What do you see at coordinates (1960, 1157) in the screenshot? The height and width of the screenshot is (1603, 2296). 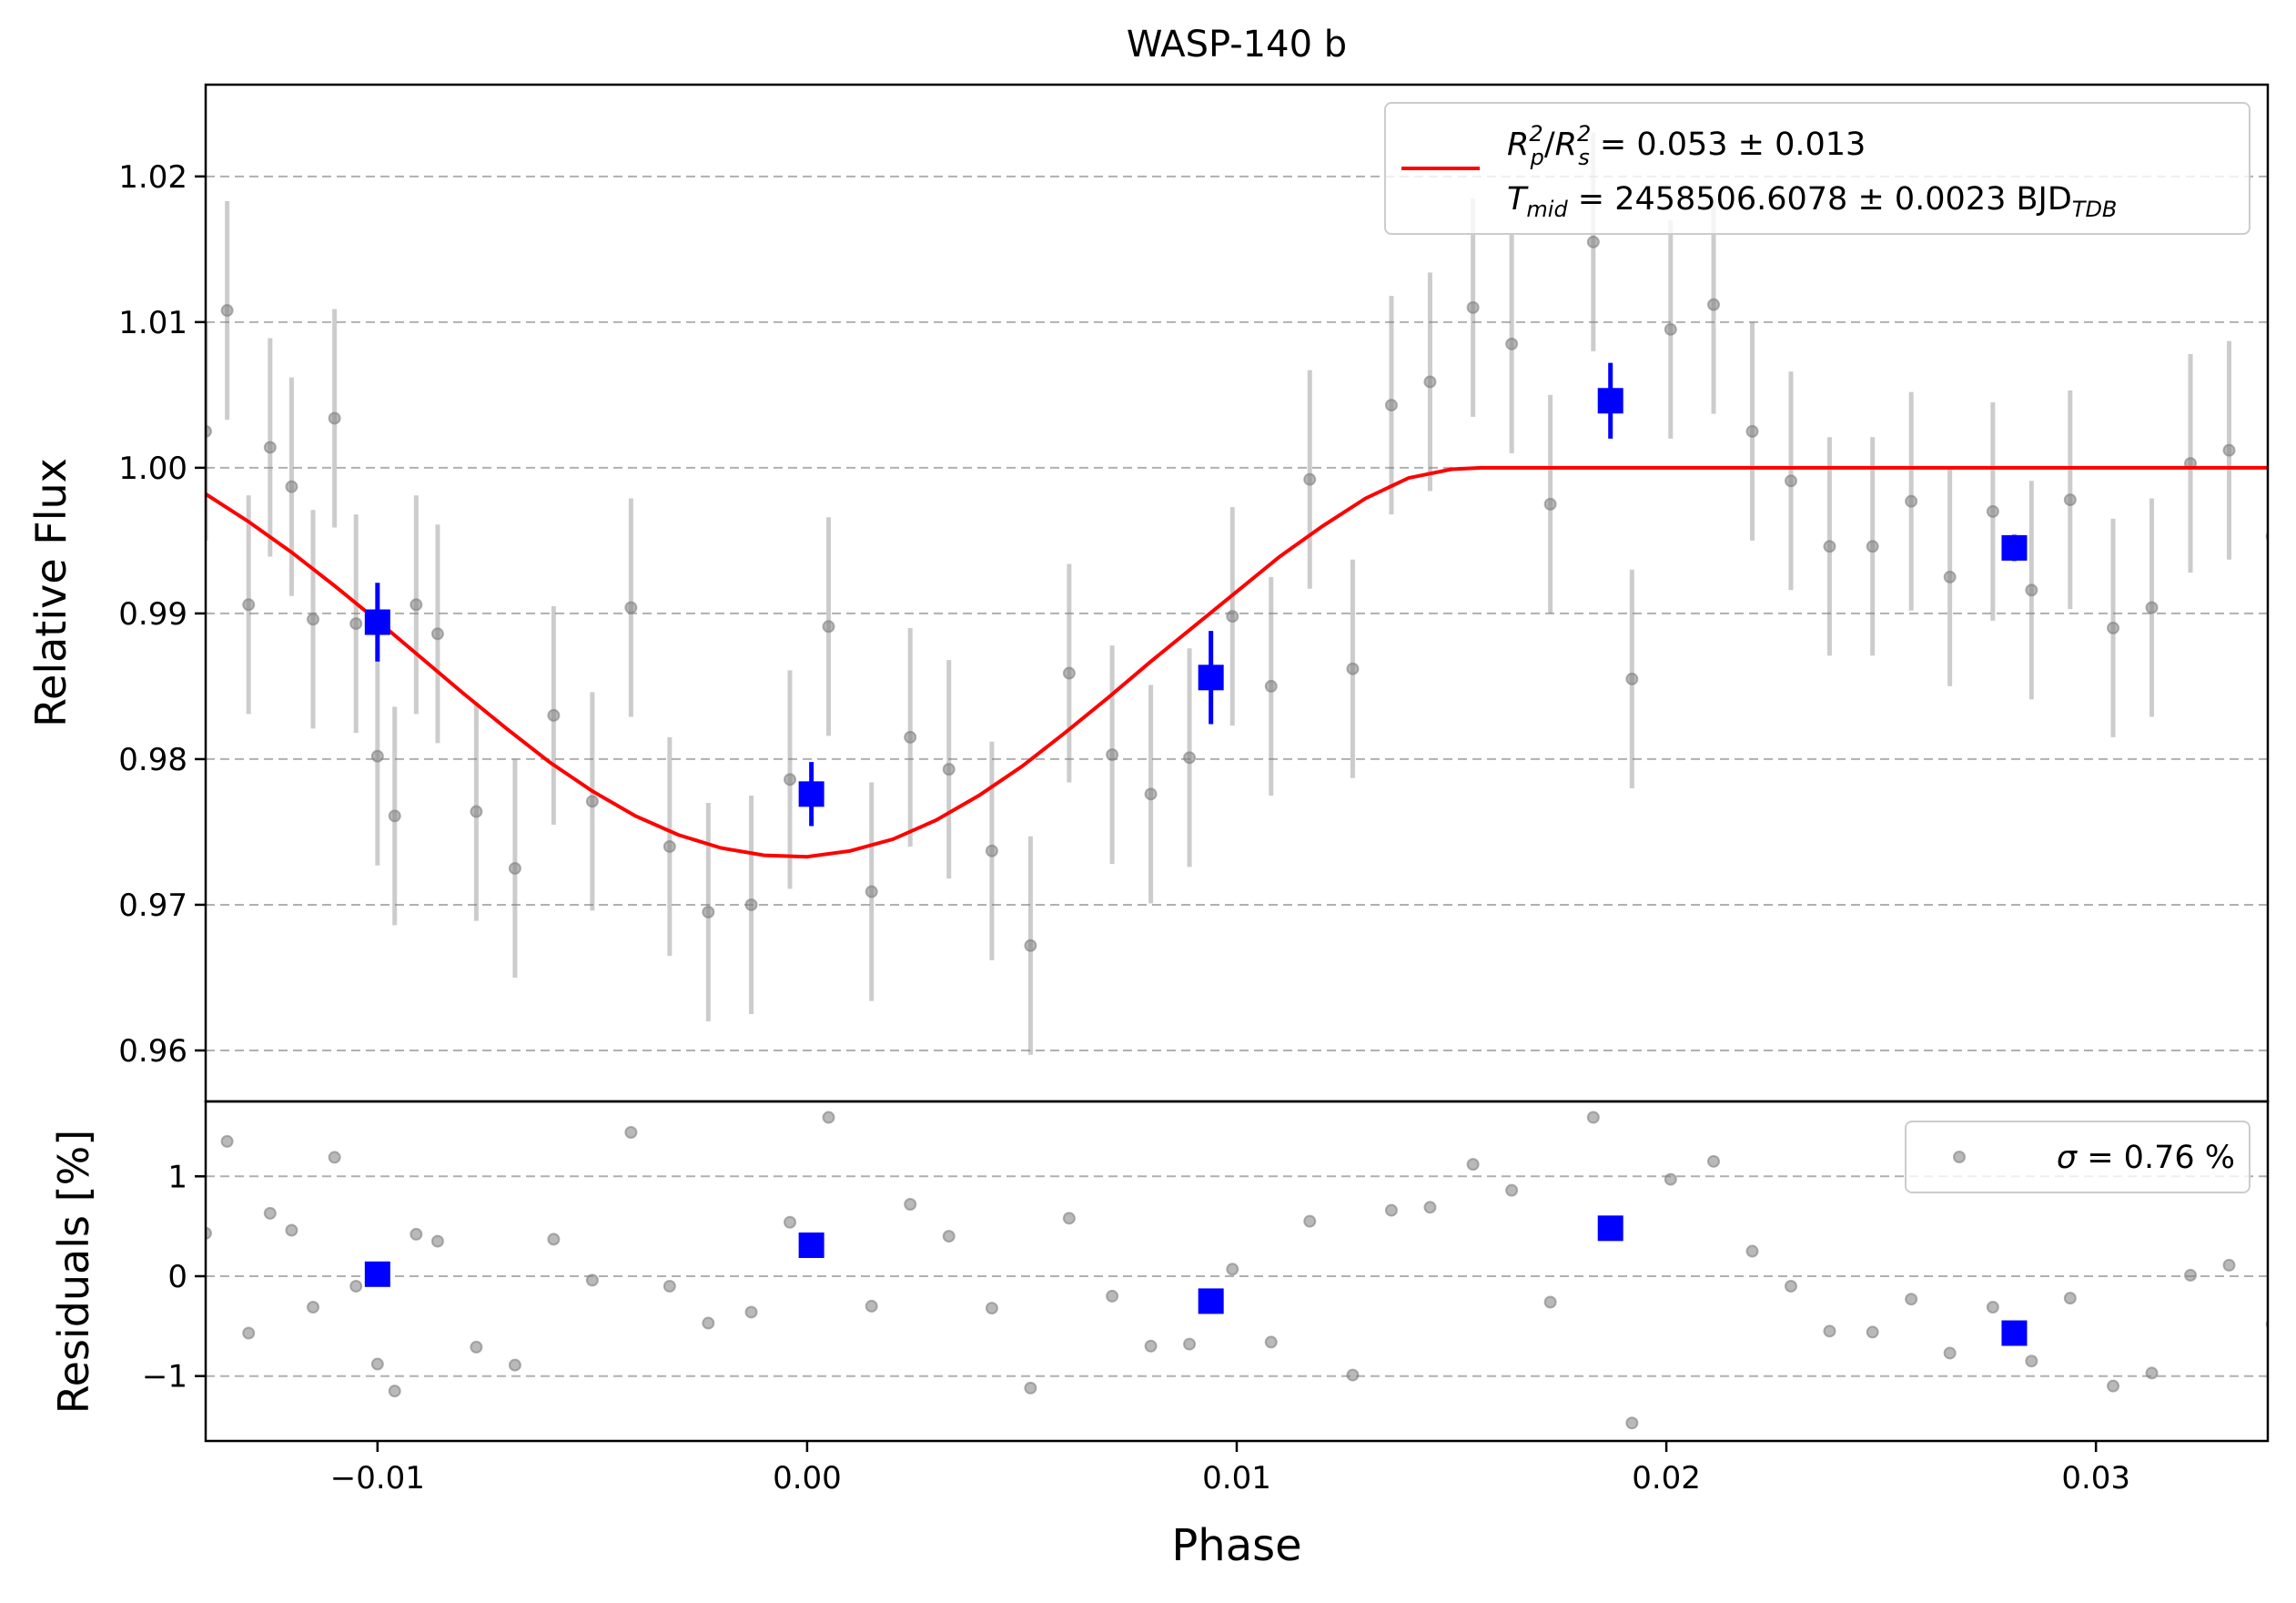 I see `legend-residual-marker` at bounding box center [1960, 1157].